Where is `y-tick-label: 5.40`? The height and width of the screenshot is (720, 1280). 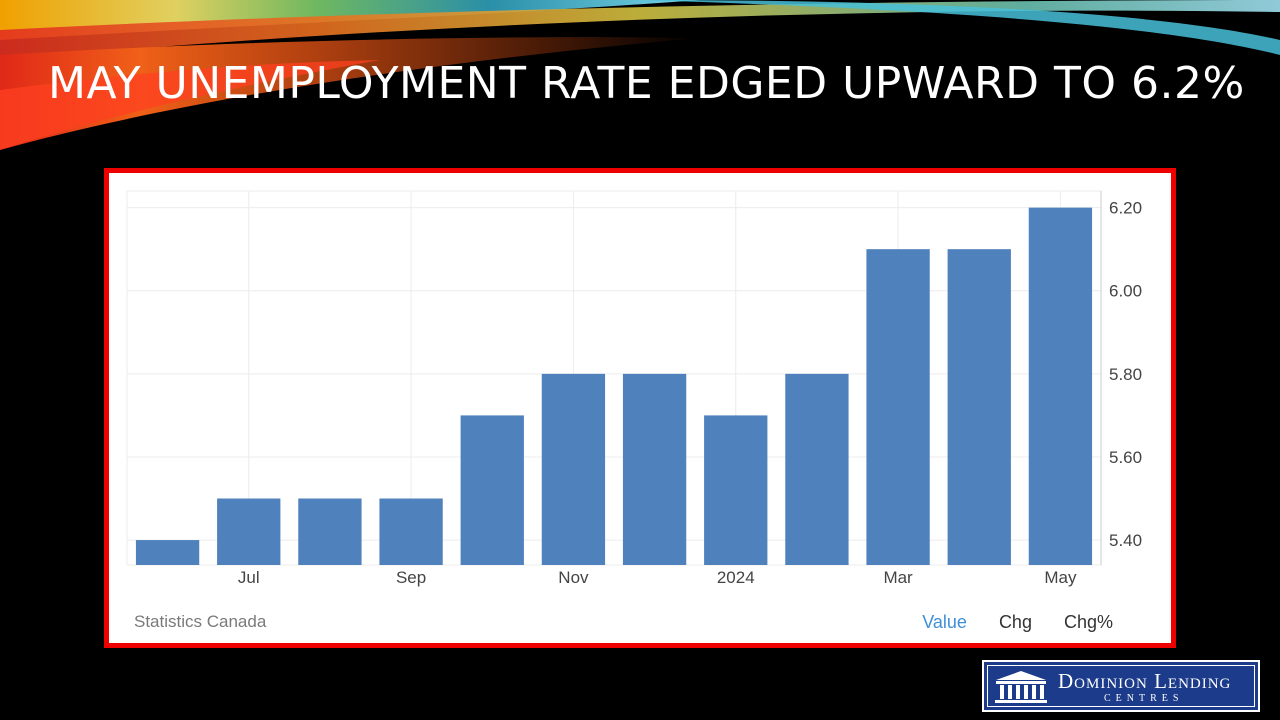
y-tick-label: 5.40 is located at coordinates (1125, 540).